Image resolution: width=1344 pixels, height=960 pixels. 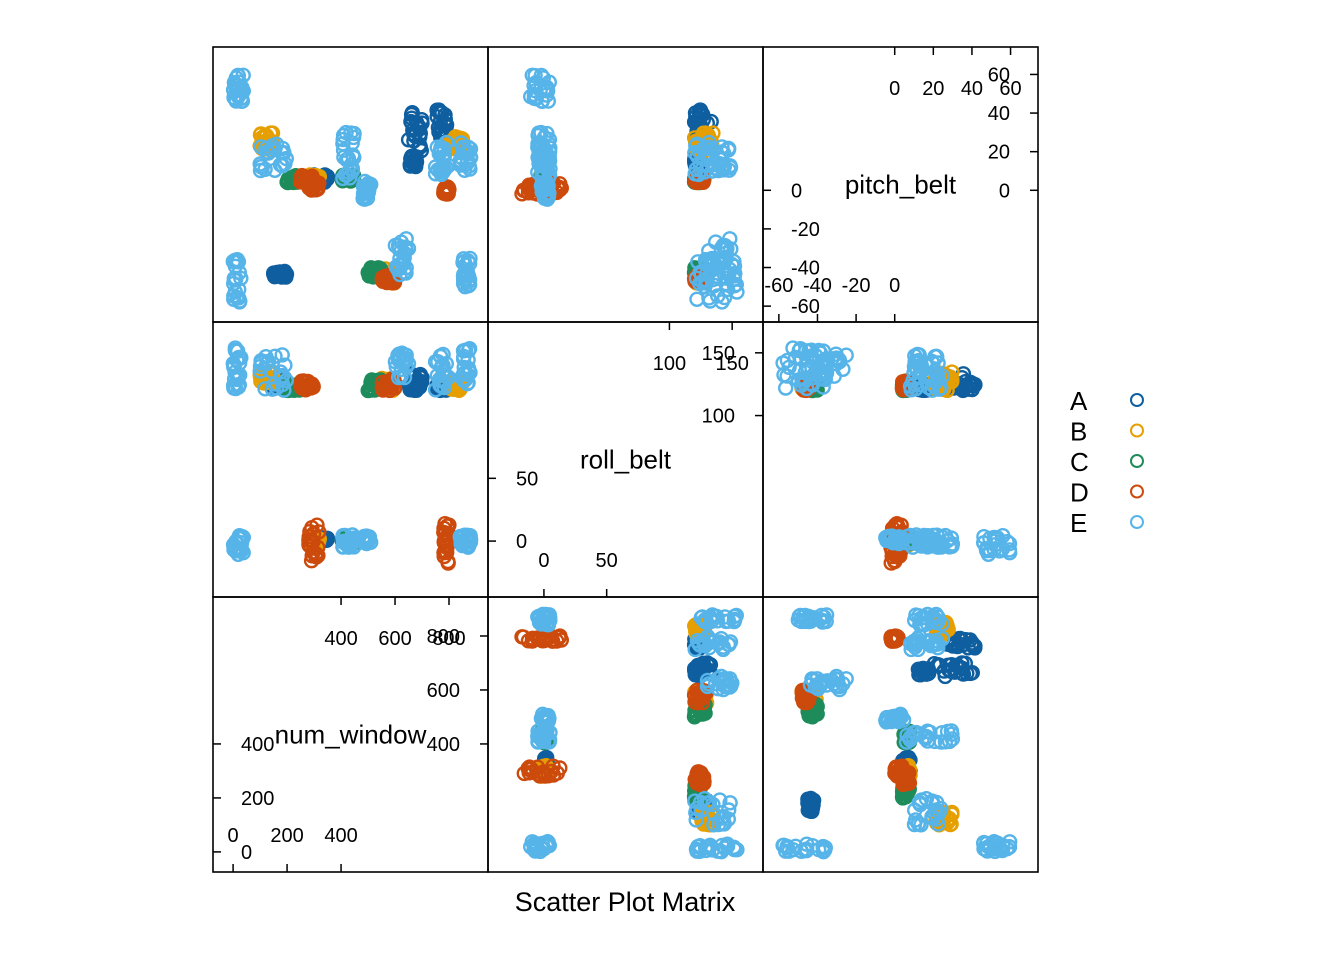 I want to click on variable-label: roll_belt, so click(x=626, y=460).